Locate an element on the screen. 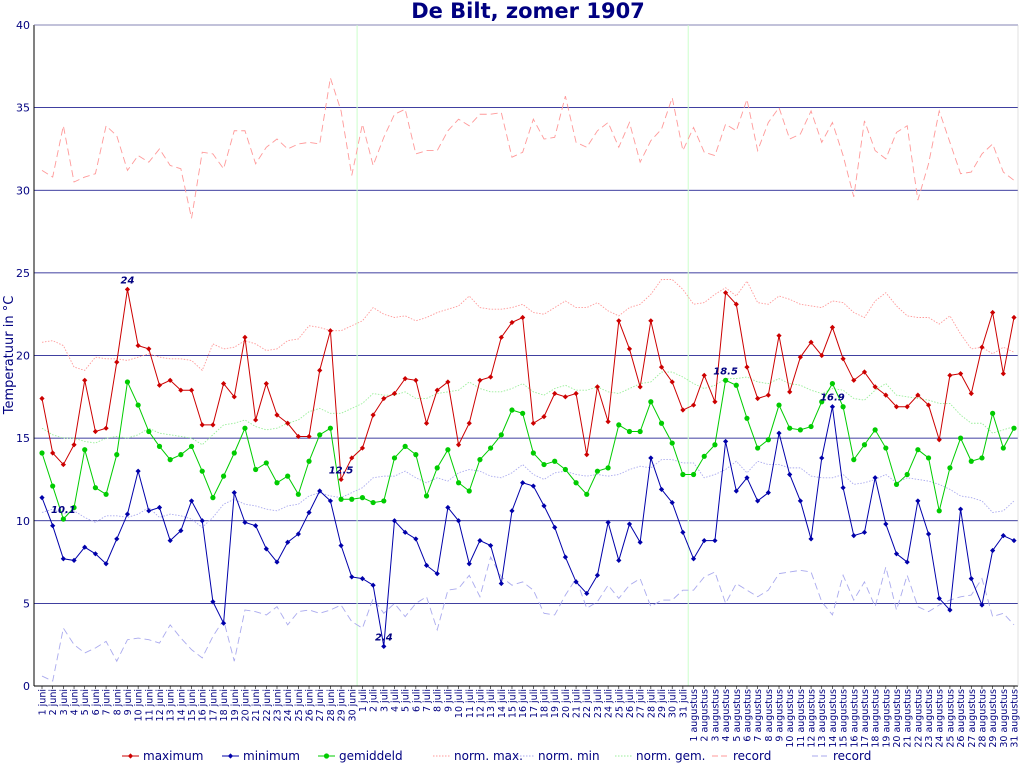  x-tick-label: 30 augustus is located at coordinates (1004, 718).